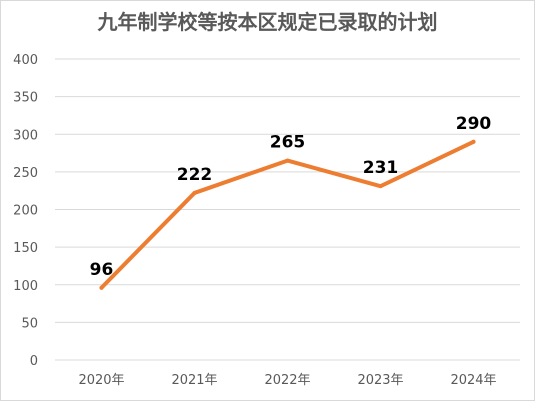 The width and height of the screenshot is (535, 401). What do you see at coordinates (473, 380) in the screenshot?
I see `x-tick-label: 2024年` at bounding box center [473, 380].